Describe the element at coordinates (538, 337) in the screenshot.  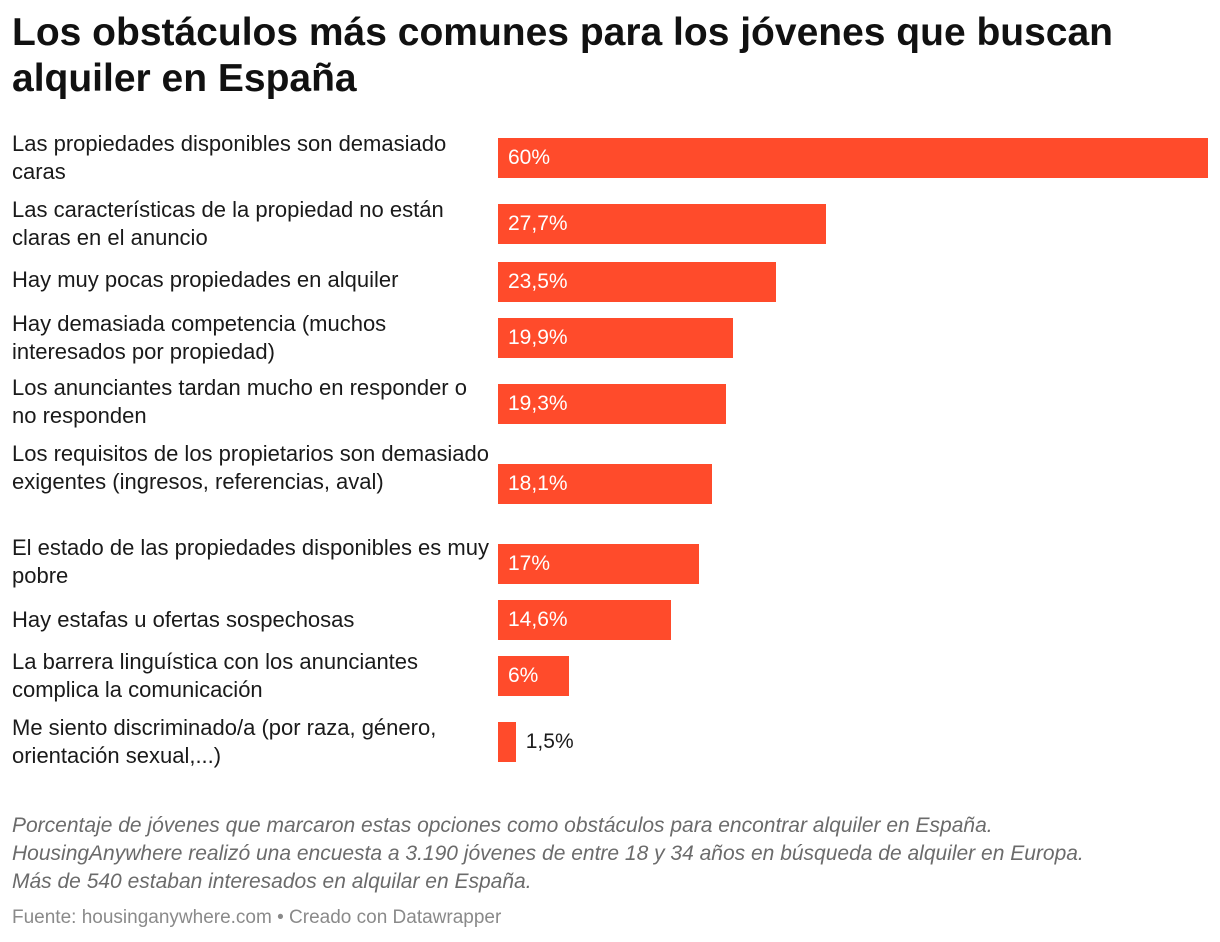
I see `bar-value-label: 19,9%` at that location.